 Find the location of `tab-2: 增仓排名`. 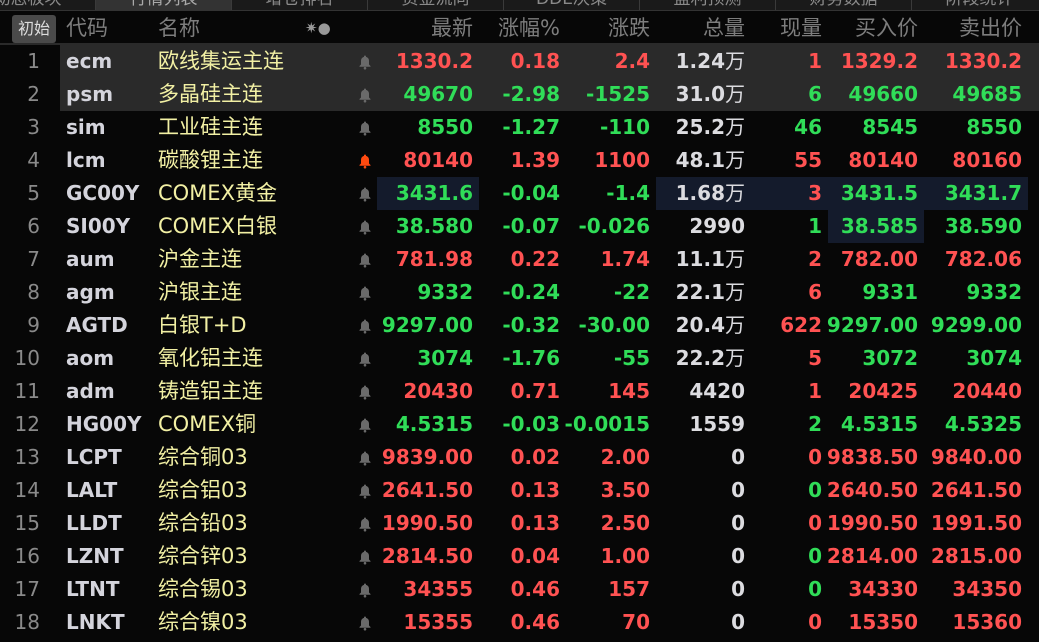

tab-2: 增仓排名 is located at coordinates (300, 5).